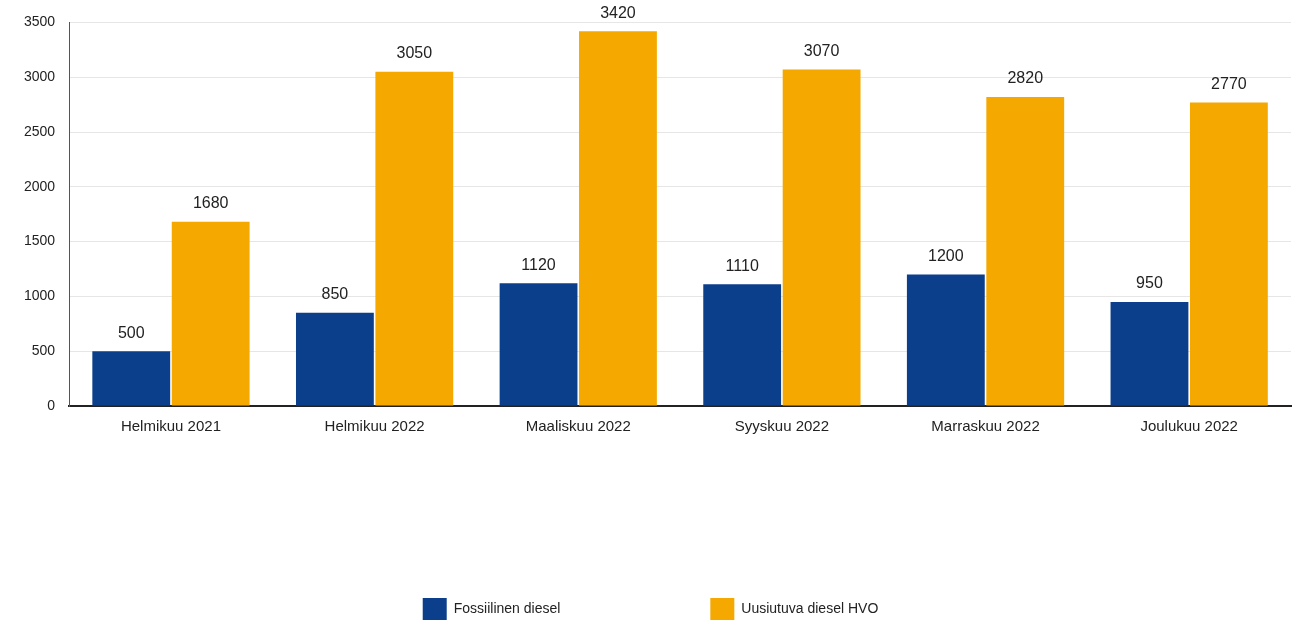 The width and height of the screenshot is (1305, 630). I want to click on data-label: 1120, so click(538, 264).